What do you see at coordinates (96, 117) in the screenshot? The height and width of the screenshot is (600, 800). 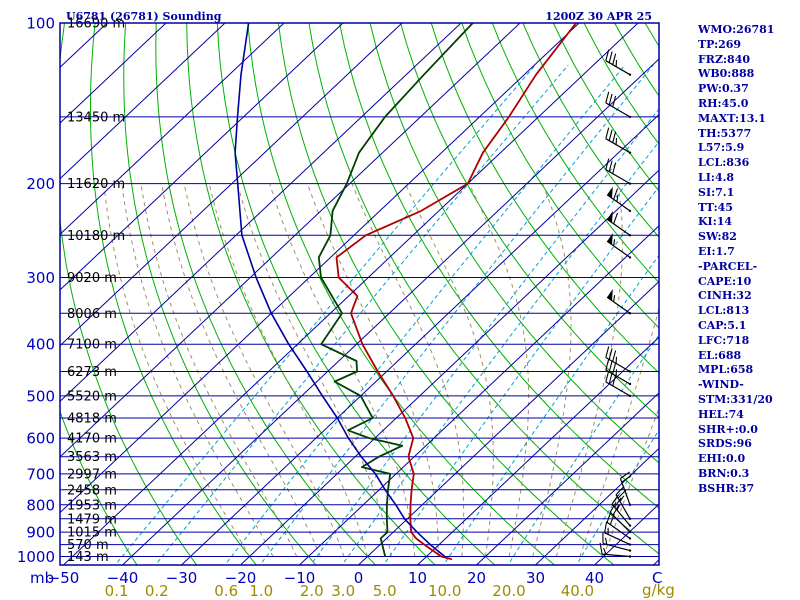 I see `height-label: 13450 m` at bounding box center [96, 117].